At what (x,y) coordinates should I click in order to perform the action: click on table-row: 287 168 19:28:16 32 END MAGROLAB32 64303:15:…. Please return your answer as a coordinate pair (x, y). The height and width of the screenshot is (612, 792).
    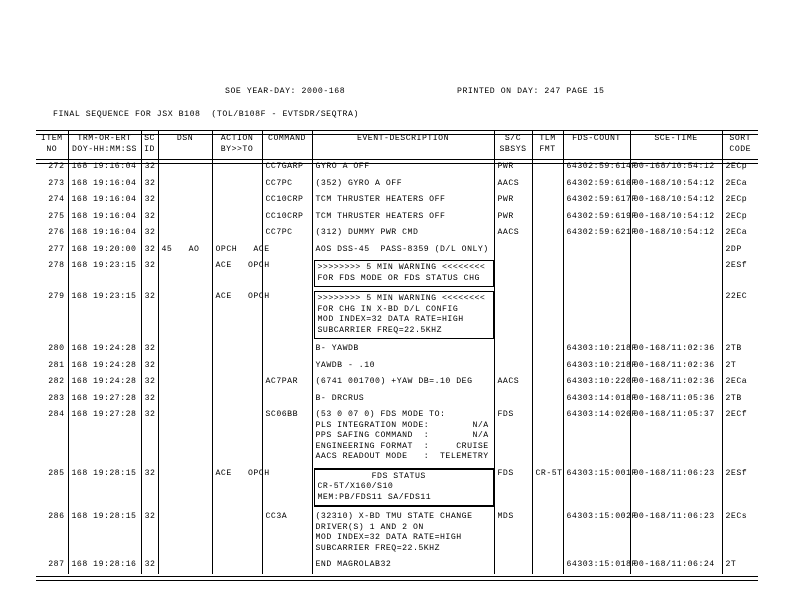
    Looking at the image, I should click on (397, 565).